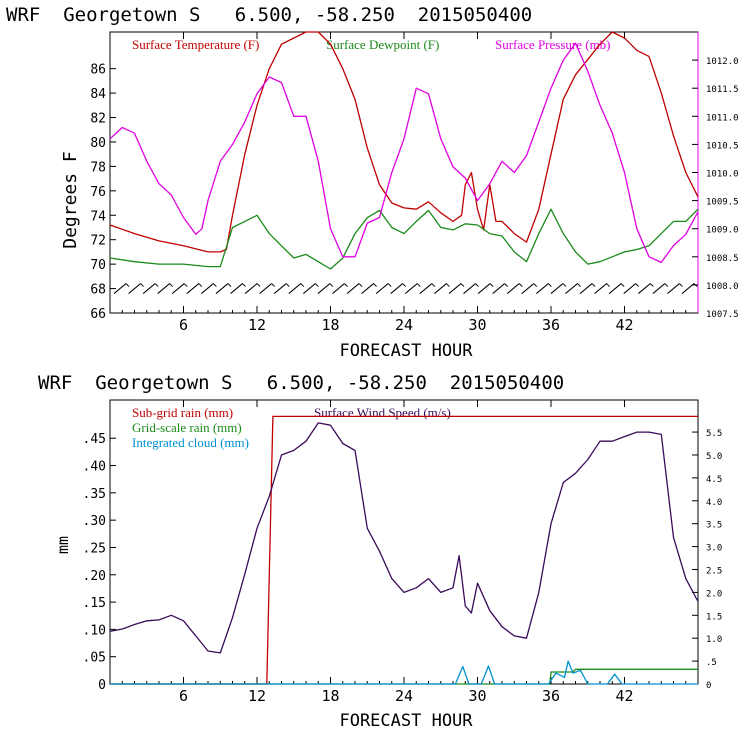 Image resolution: width=740 pixels, height=740 pixels. I want to click on bottom-chart-xlabel: FORECAST HOUR, so click(406, 721).